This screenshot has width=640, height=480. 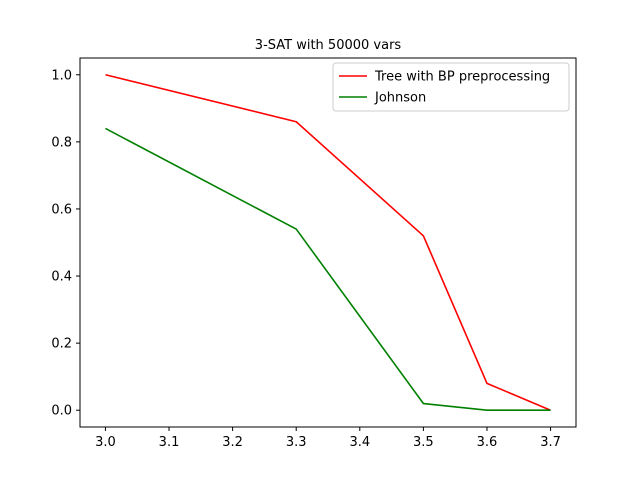 What do you see at coordinates (462, 77) in the screenshot?
I see `legend-label: Tree with BP preprocessing` at bounding box center [462, 77].